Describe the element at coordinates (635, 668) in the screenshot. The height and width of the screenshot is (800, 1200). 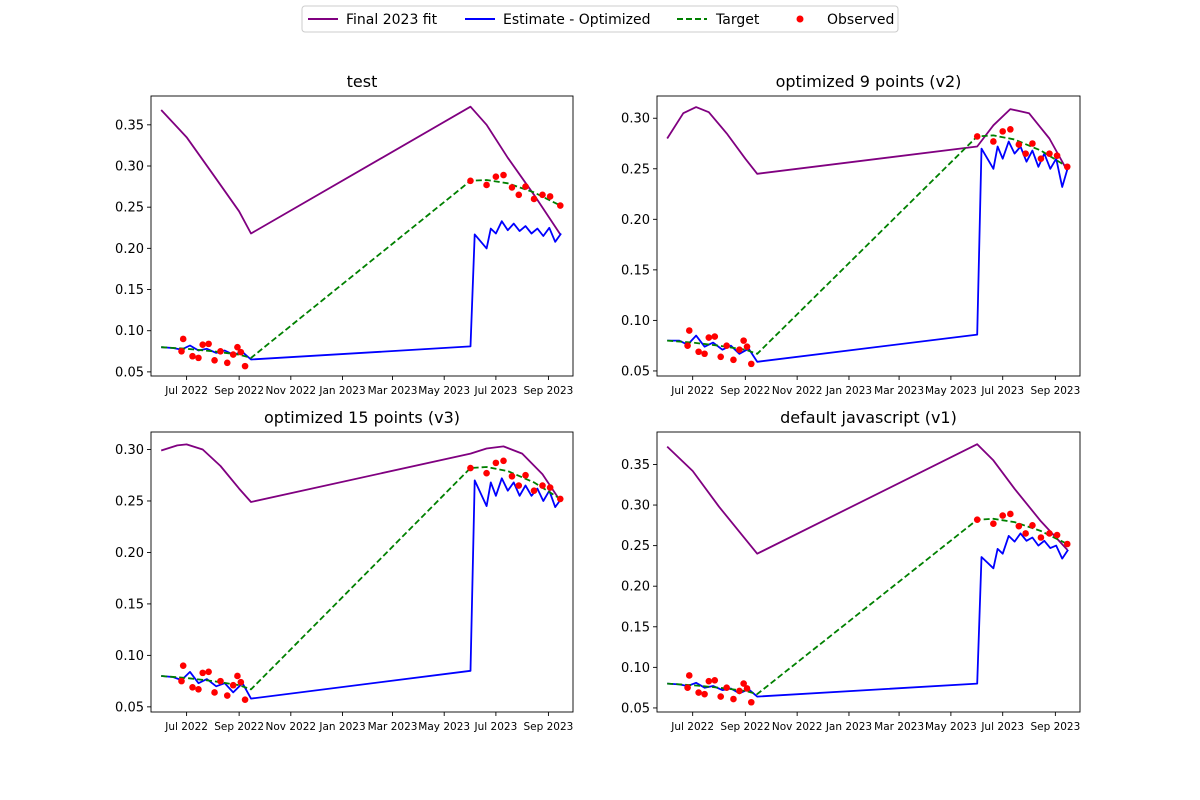
I see `y-tick-label: 0.10` at that location.